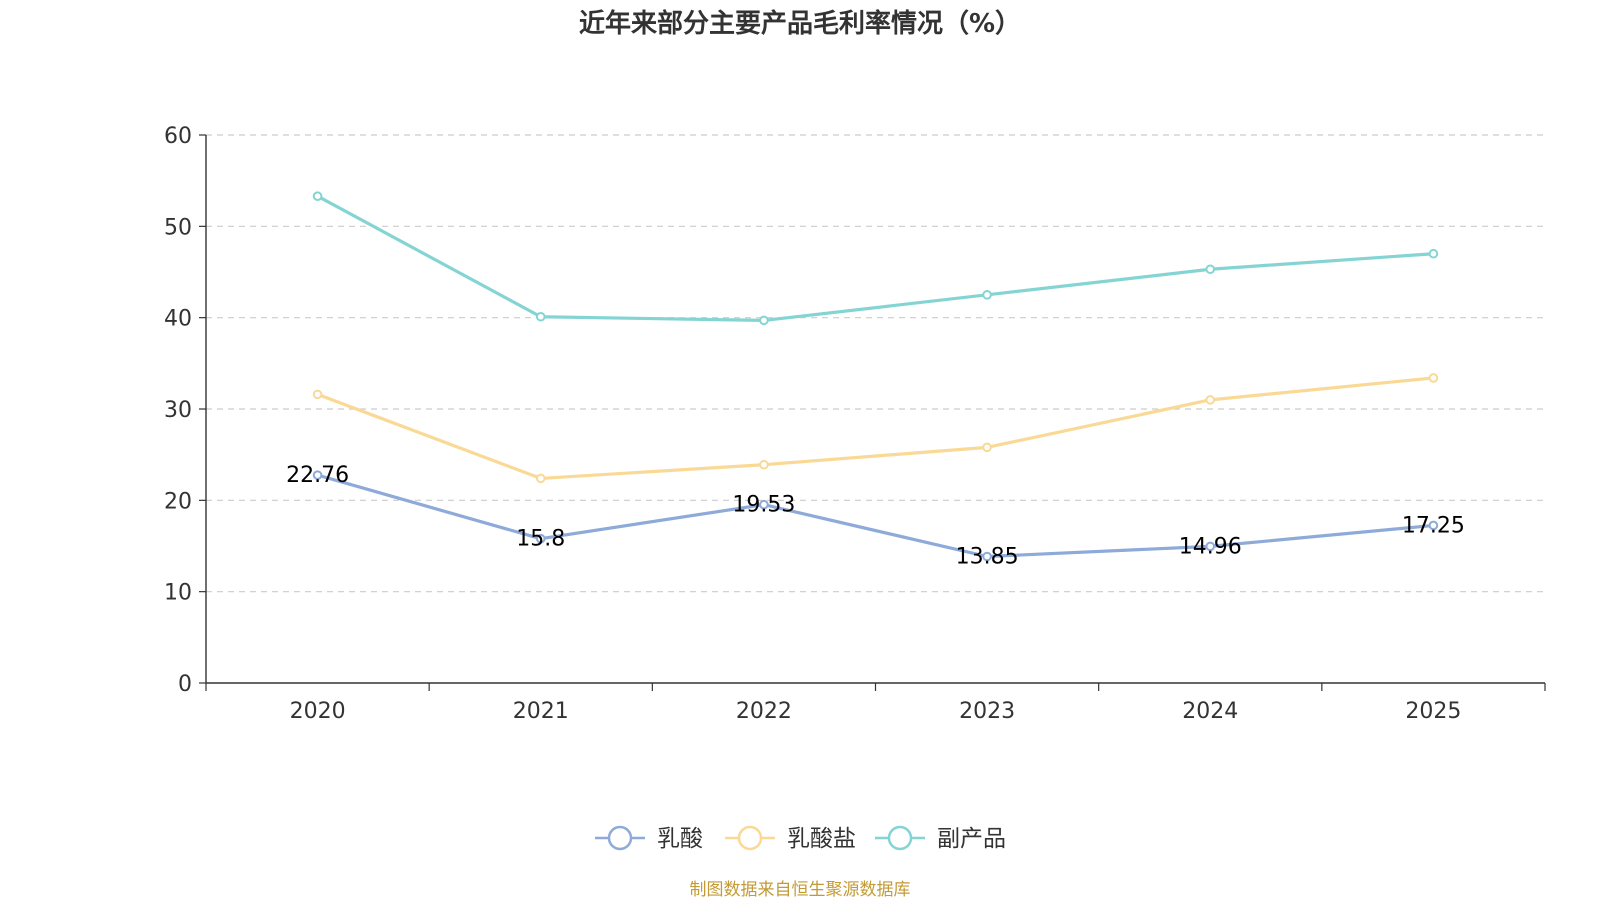 The image size is (1600, 900). Describe the element at coordinates (178, 501) in the screenshot. I see `y-tick-label-20: 20` at that location.